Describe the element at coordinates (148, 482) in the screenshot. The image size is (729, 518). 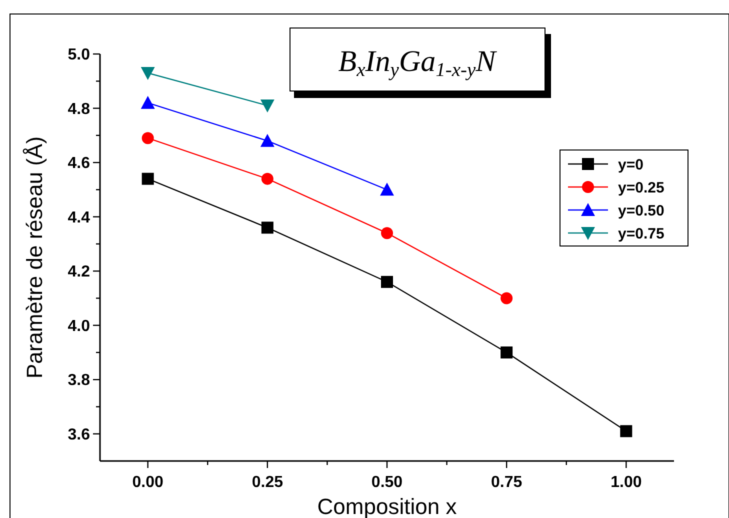
I see `x-tick-label: 0.00` at that location.